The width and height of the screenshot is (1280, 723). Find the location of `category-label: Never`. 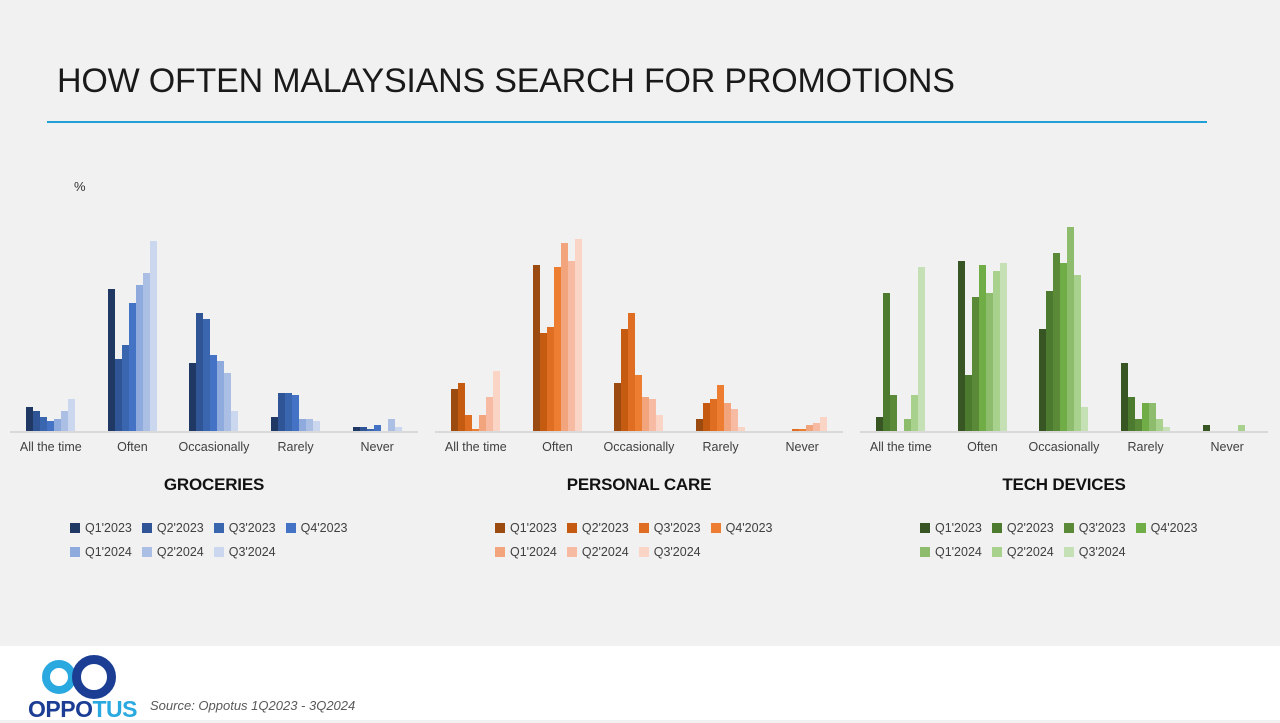

category-label: Never is located at coordinates (377, 447).